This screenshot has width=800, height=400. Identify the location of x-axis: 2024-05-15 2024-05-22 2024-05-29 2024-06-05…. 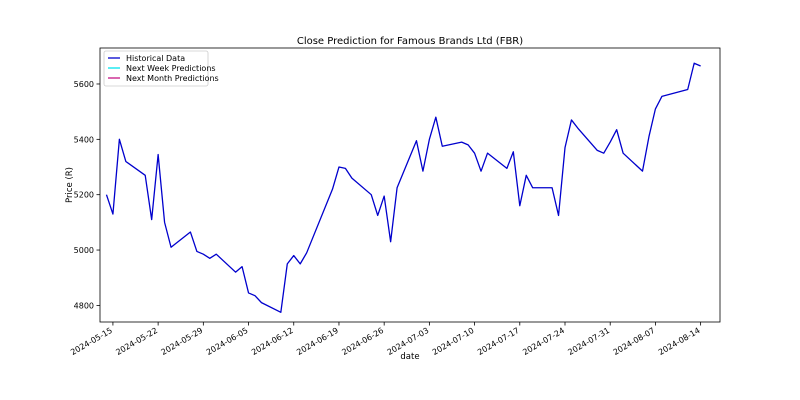
(385, 339).